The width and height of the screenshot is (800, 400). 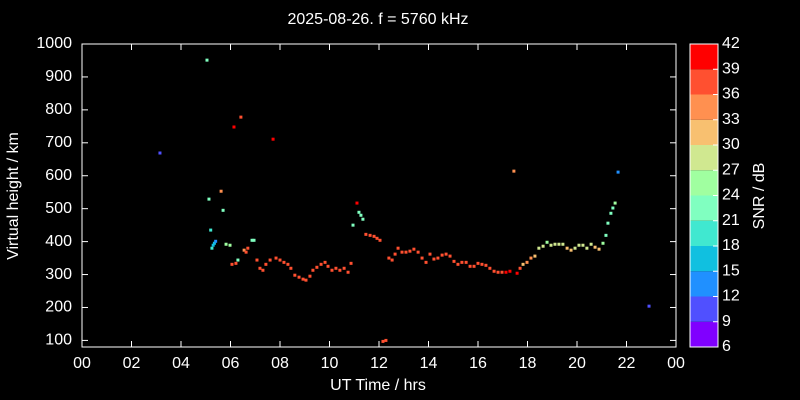 What do you see at coordinates (377, 19) in the screenshot?
I see `chart-title: 2025-08-26. f = 5760 kHz` at bounding box center [377, 19].